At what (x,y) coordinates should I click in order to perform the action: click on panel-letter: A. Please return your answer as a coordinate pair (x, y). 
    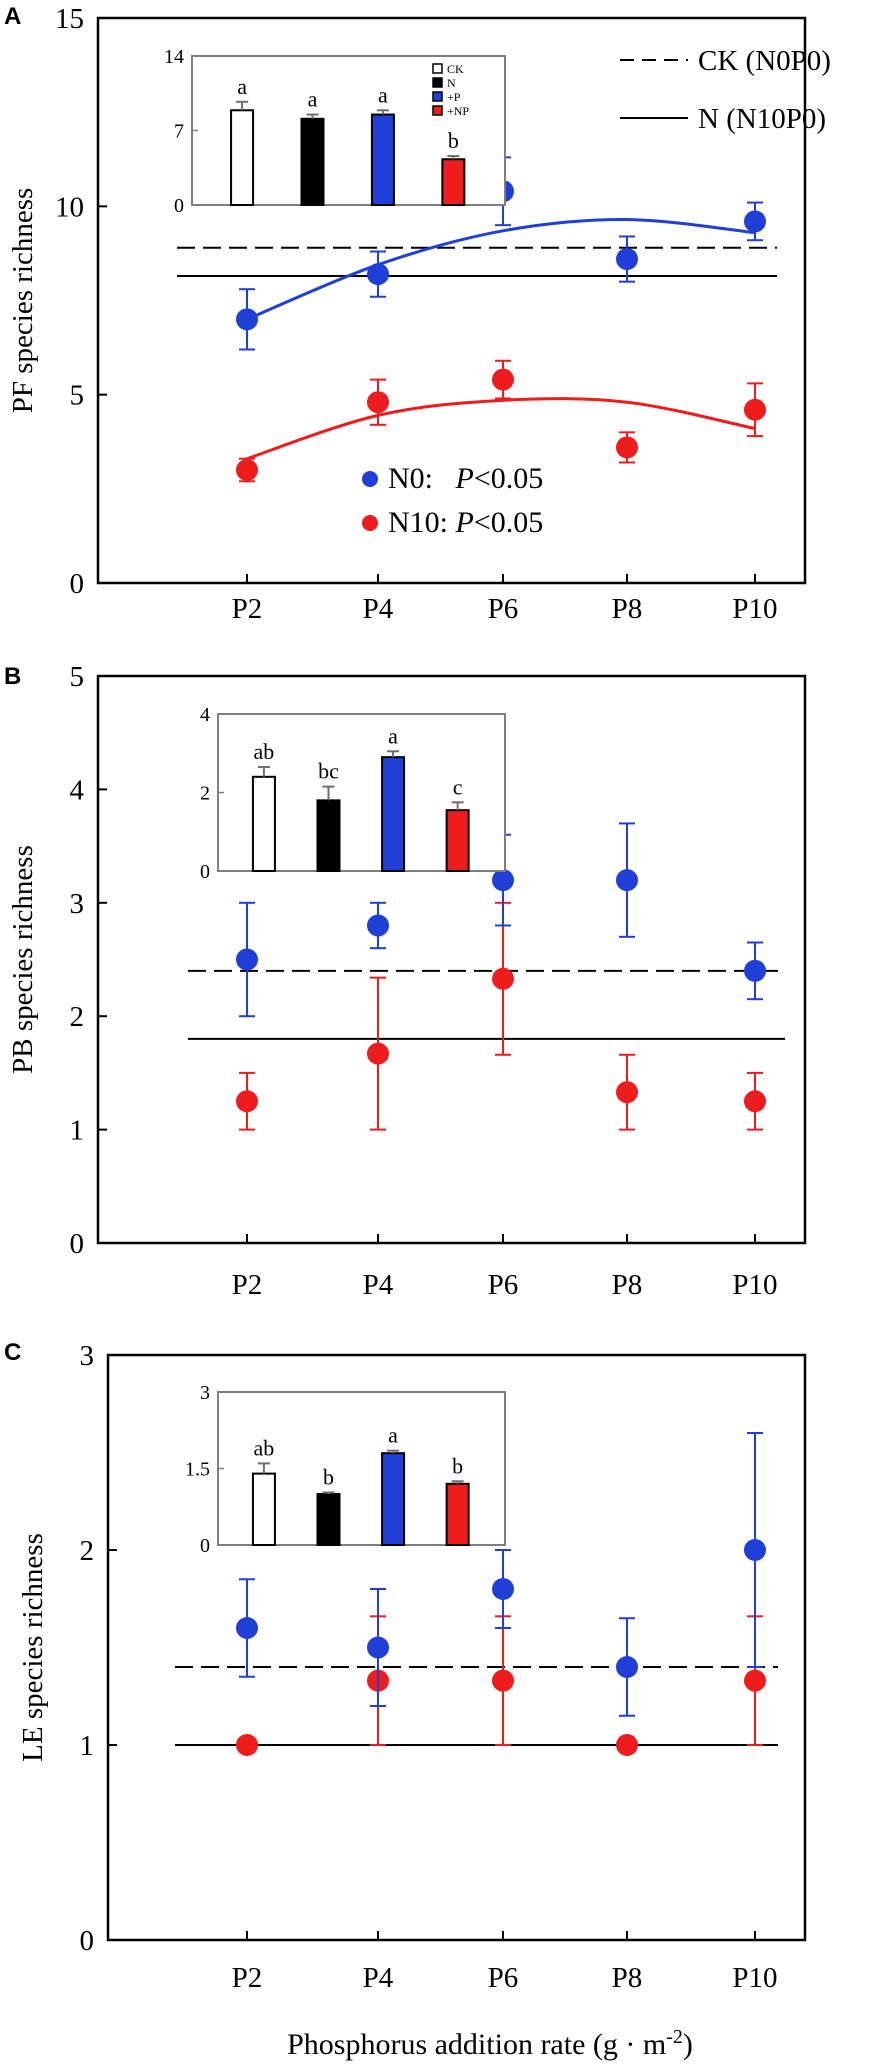
    Looking at the image, I should click on (12, 16).